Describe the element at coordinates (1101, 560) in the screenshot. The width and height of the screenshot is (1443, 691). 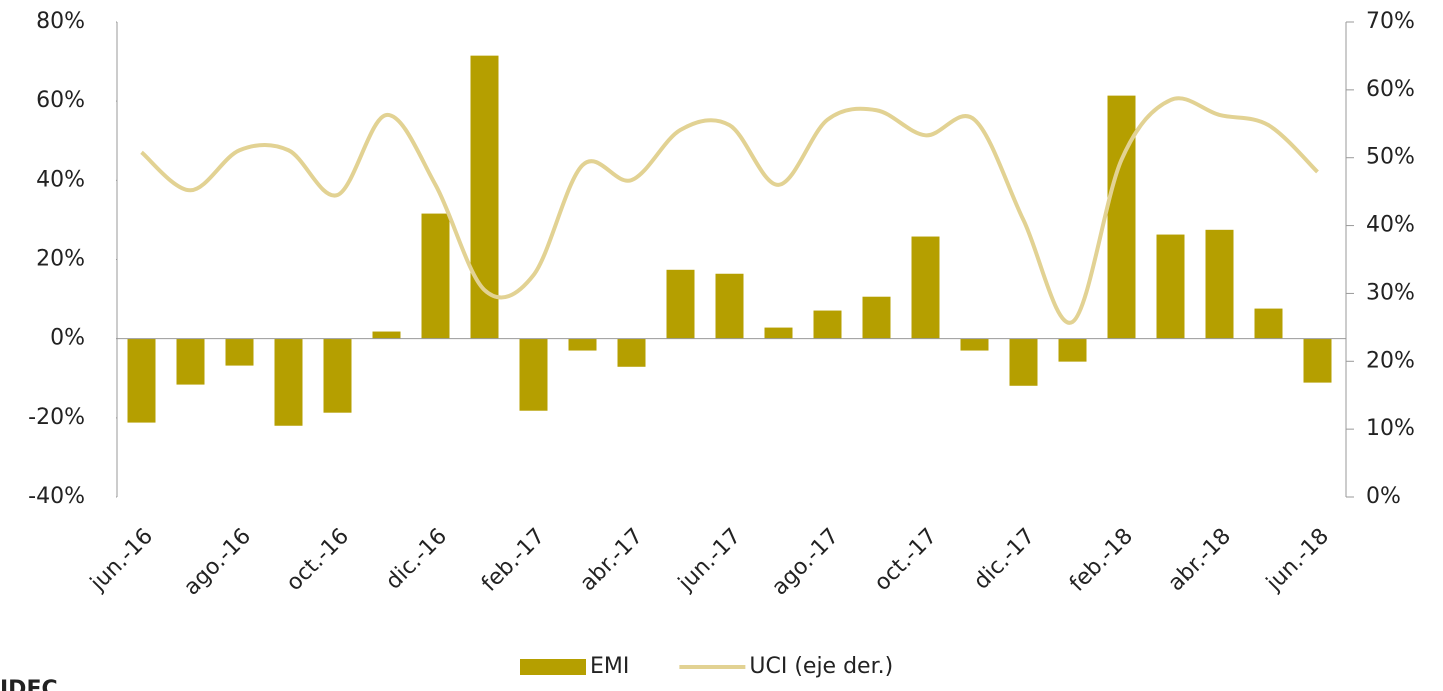
I see `x-tick-label: feb.-18` at that location.